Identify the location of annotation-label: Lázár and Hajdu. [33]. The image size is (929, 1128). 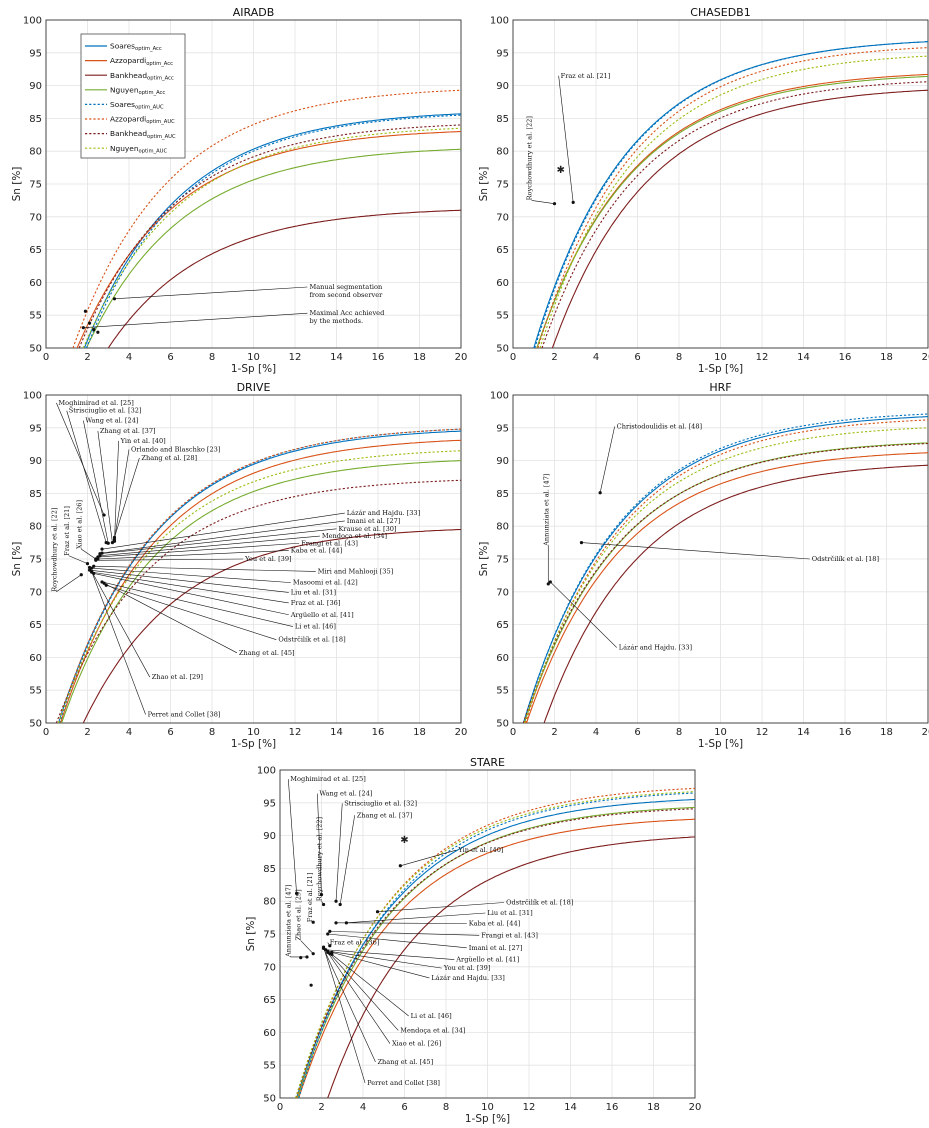
(383, 513).